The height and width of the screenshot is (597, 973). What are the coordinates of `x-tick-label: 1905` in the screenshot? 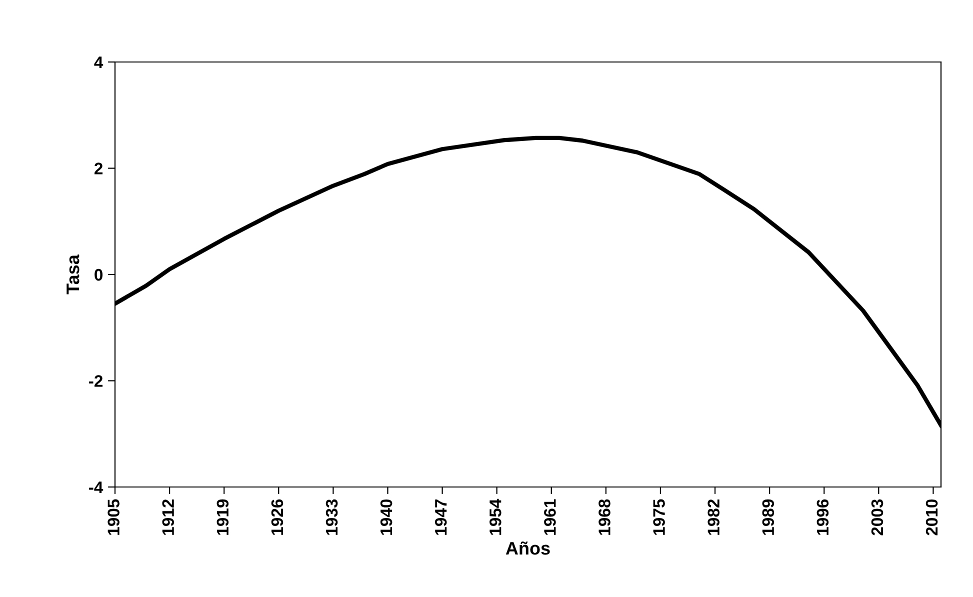 It's located at (114, 517).